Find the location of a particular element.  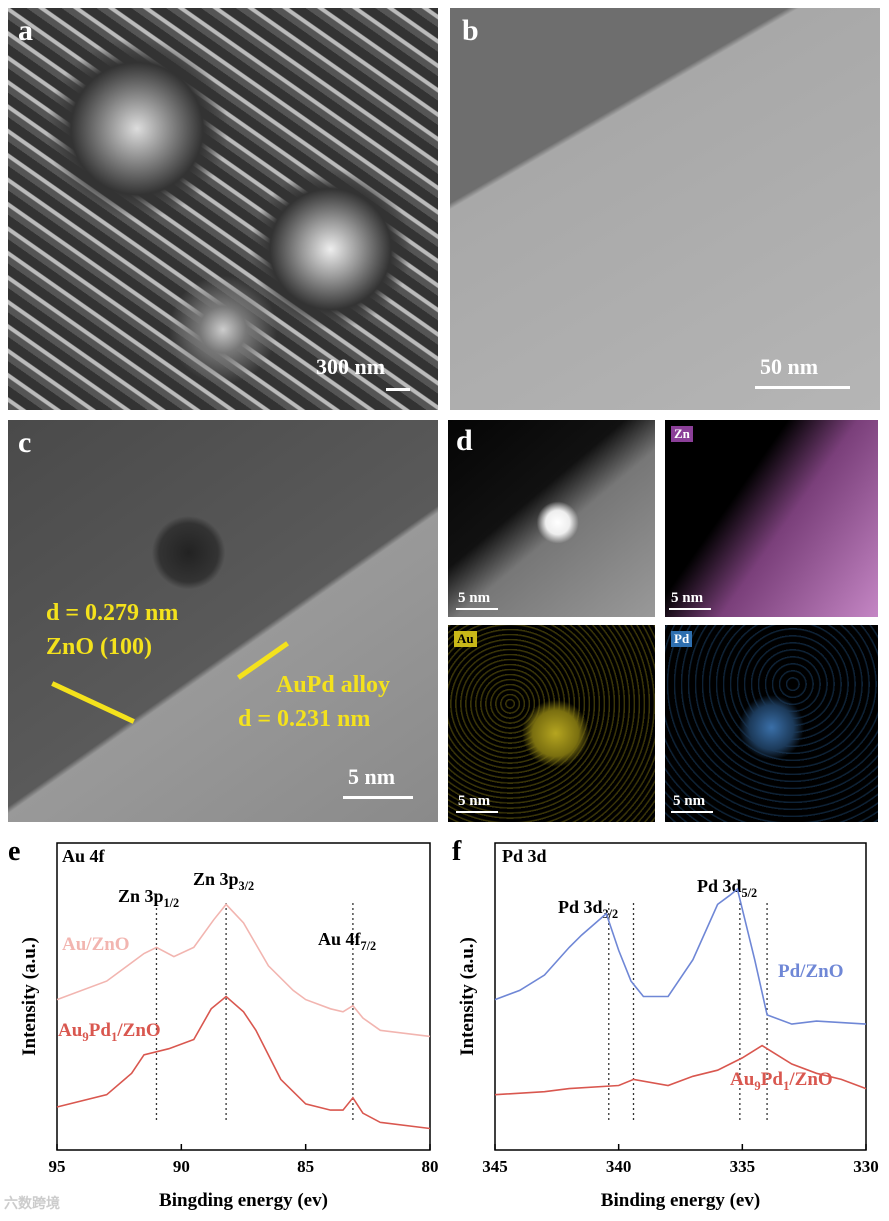

text-part: Au/ZnO is located at coordinates (96, 944).